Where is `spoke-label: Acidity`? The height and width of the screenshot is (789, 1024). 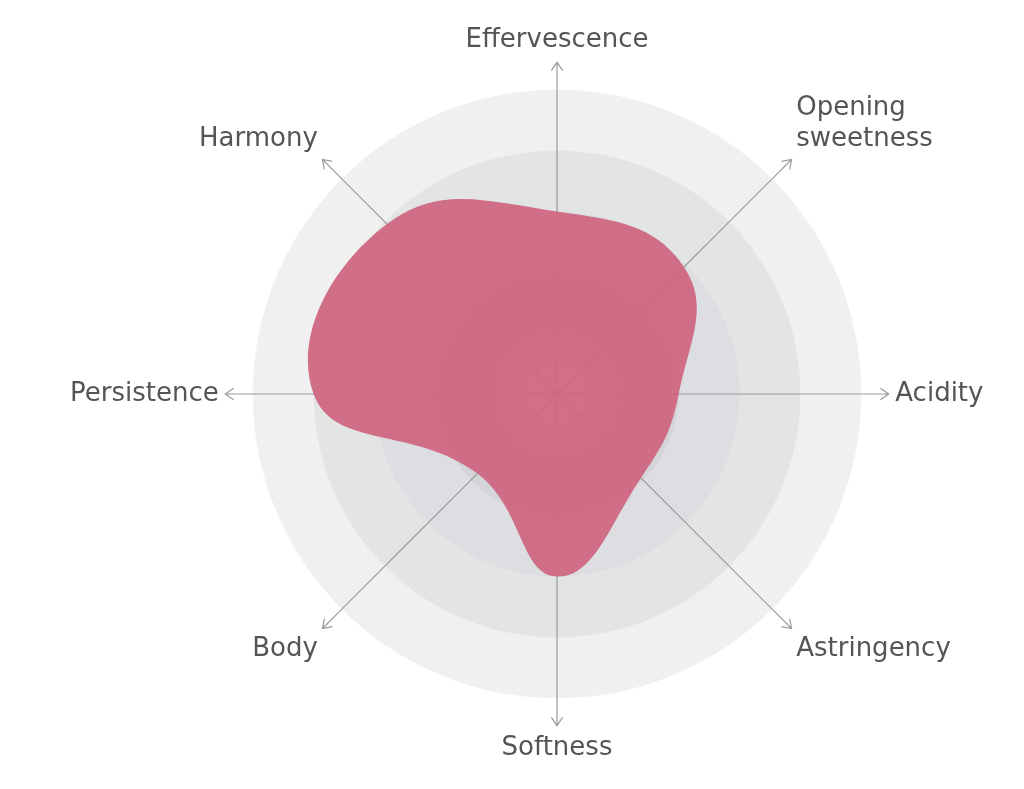
spoke-label: Acidity is located at coordinates (939, 391).